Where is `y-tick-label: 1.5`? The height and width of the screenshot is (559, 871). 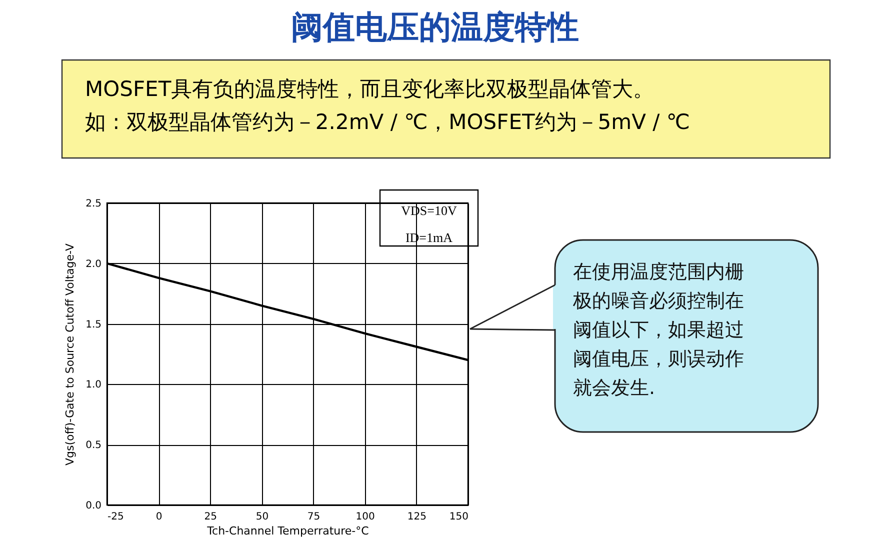
y-tick-label: 1.5 is located at coordinates (94, 324).